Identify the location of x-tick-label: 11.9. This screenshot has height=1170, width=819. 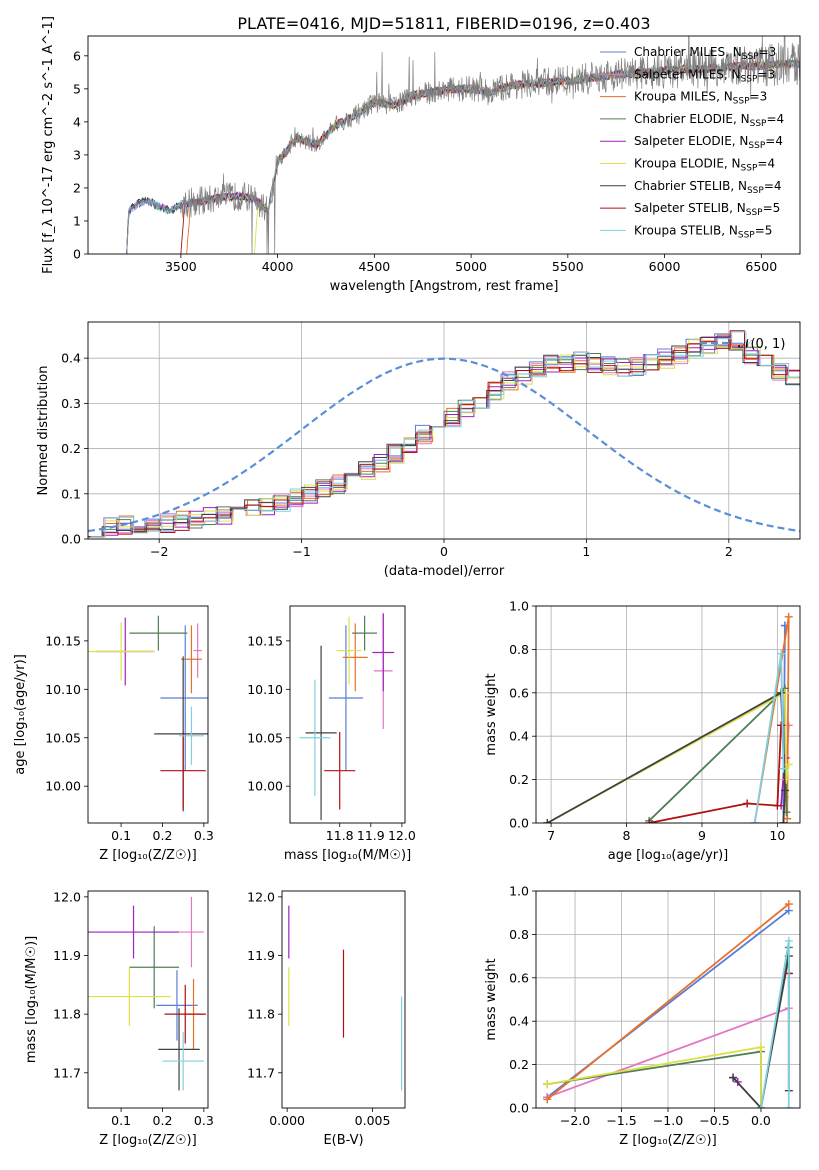
(371, 835).